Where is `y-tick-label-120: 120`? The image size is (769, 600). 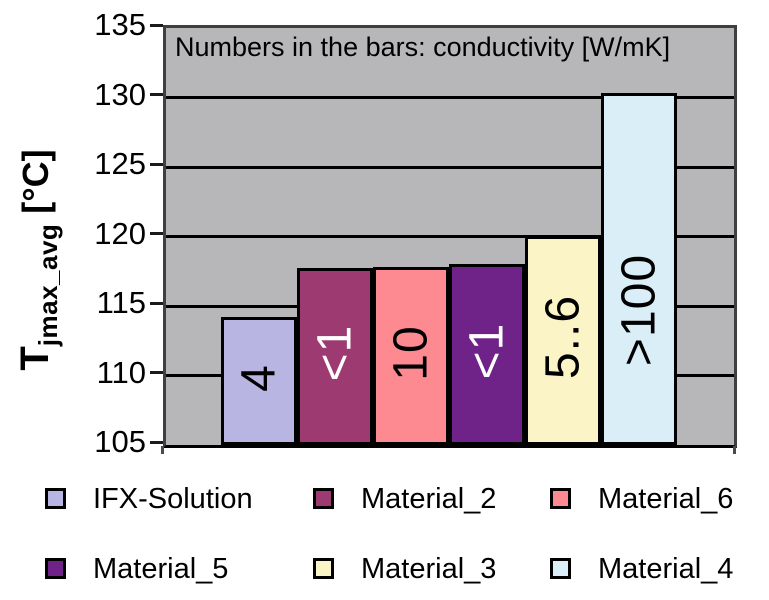 y-tick-label-120: 120 is located at coordinates (120, 233).